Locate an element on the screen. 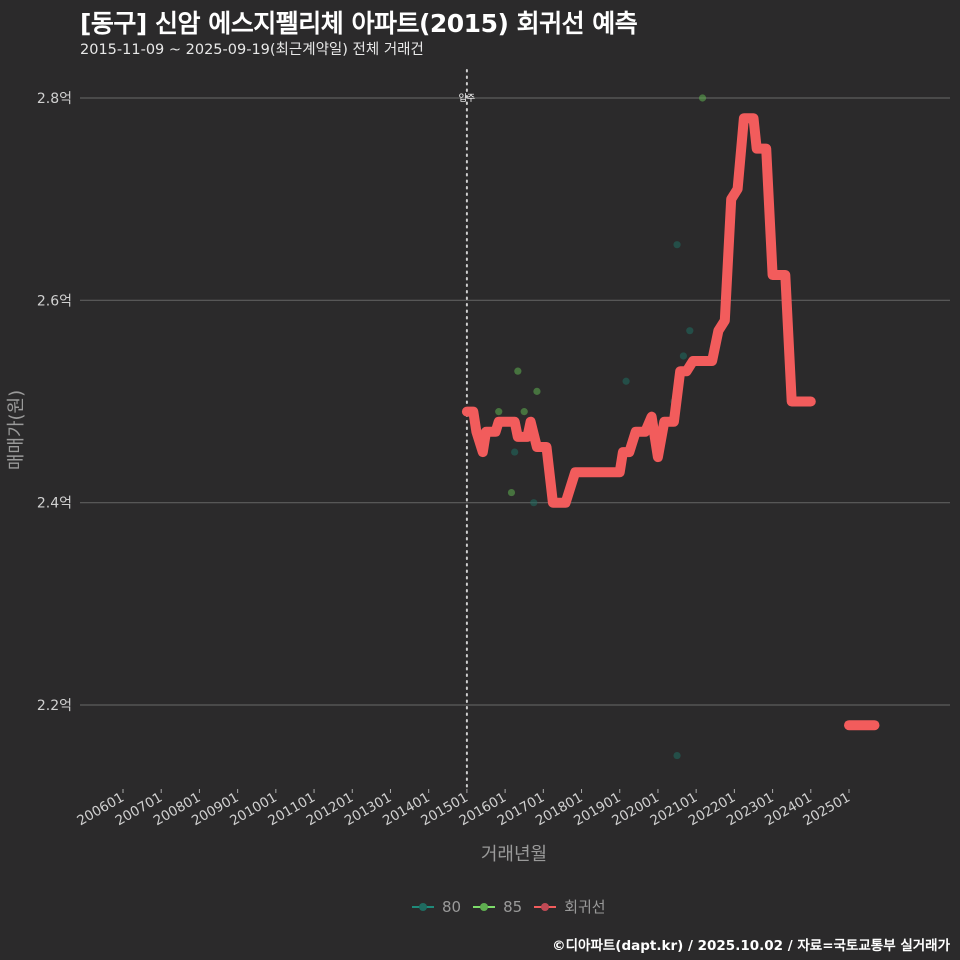 This screenshot has width=960, height=960. legend-item-regression: 회귀선 is located at coordinates (570, 906).